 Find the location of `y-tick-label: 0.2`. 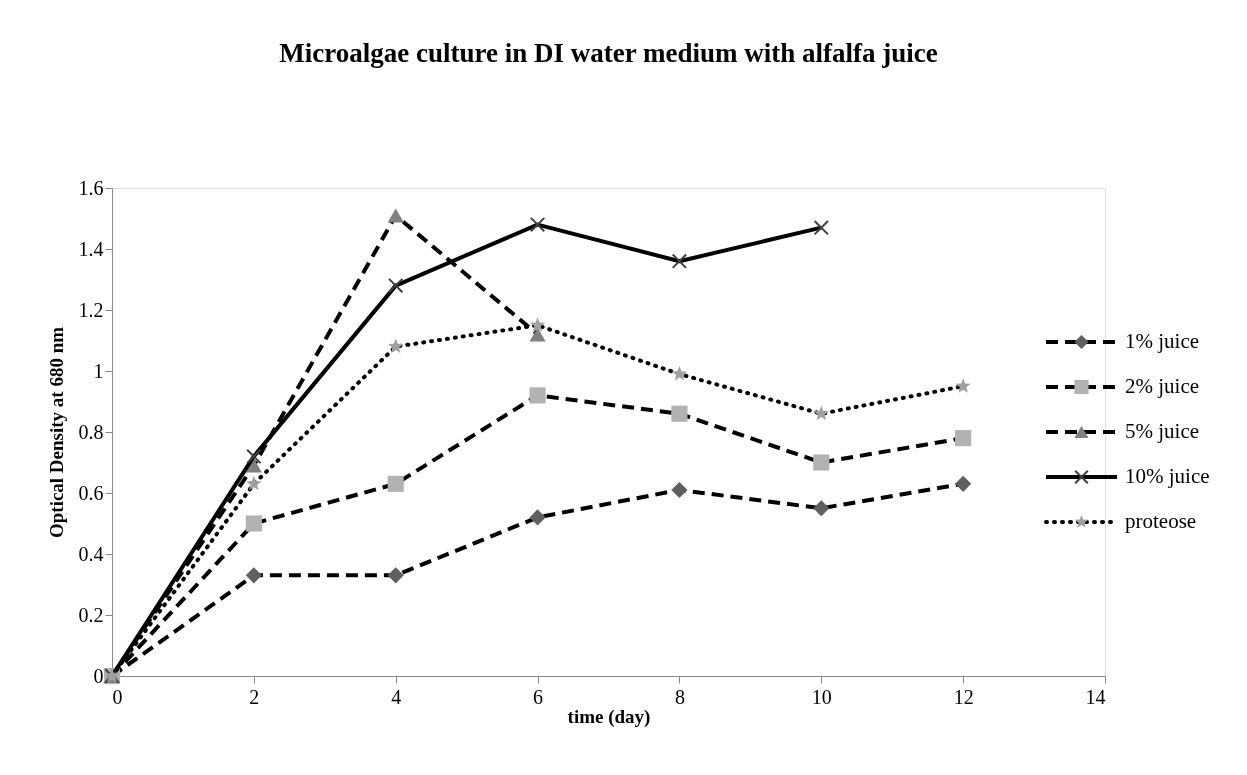

y-tick-label: 0.2 is located at coordinates (91, 614).